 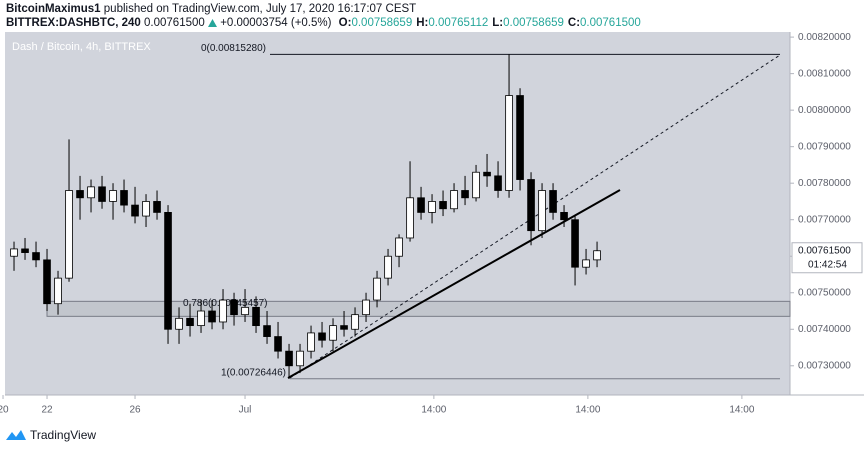 What do you see at coordinates (135, 410) in the screenshot?
I see `x-tick-label: 26` at bounding box center [135, 410].